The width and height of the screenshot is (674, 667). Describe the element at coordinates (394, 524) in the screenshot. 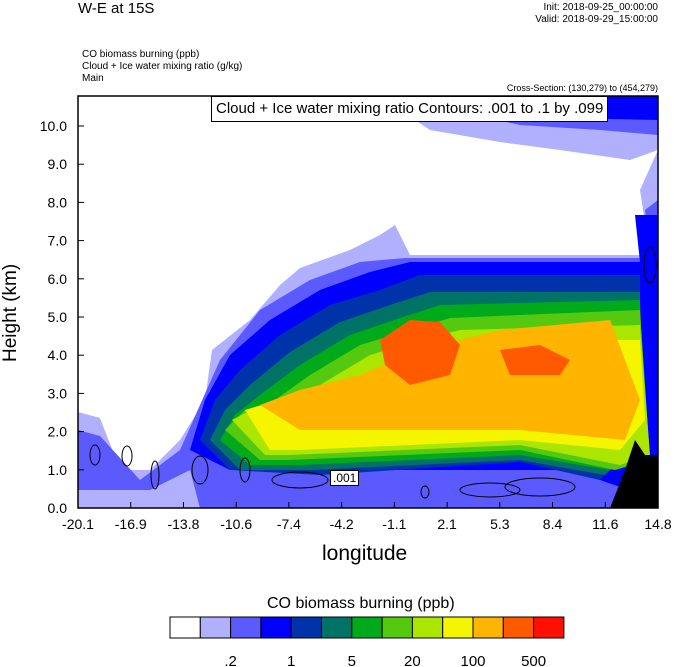

I see `x-tick-label: -1.1` at that location.